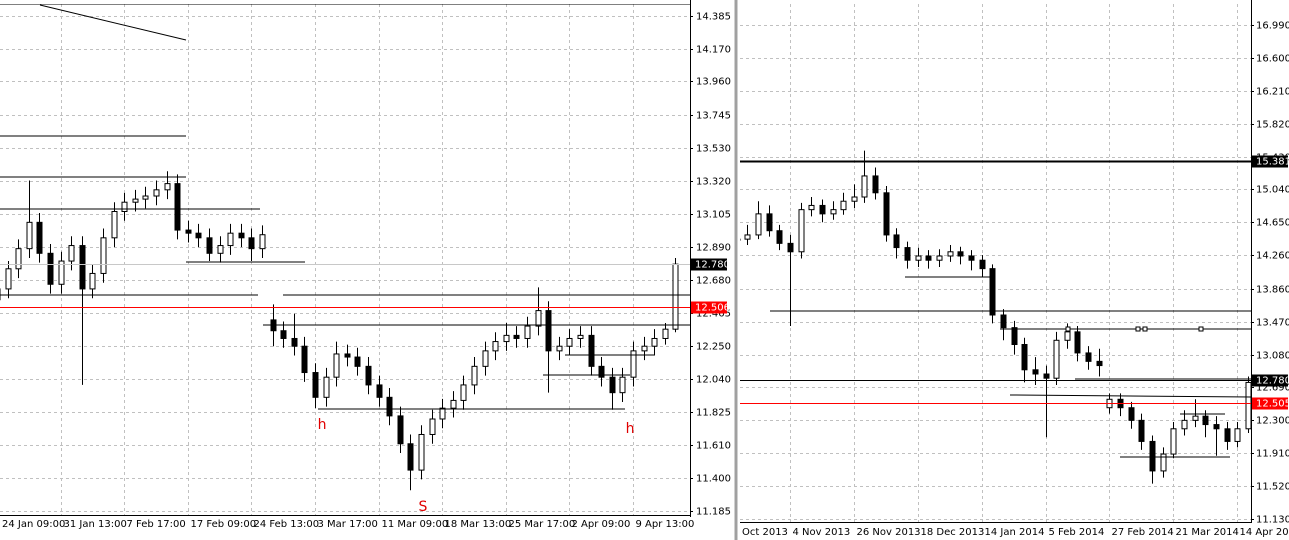 The width and height of the screenshot is (1289, 540). I want to click on y-tick-label: 14.650, so click(1272, 223).